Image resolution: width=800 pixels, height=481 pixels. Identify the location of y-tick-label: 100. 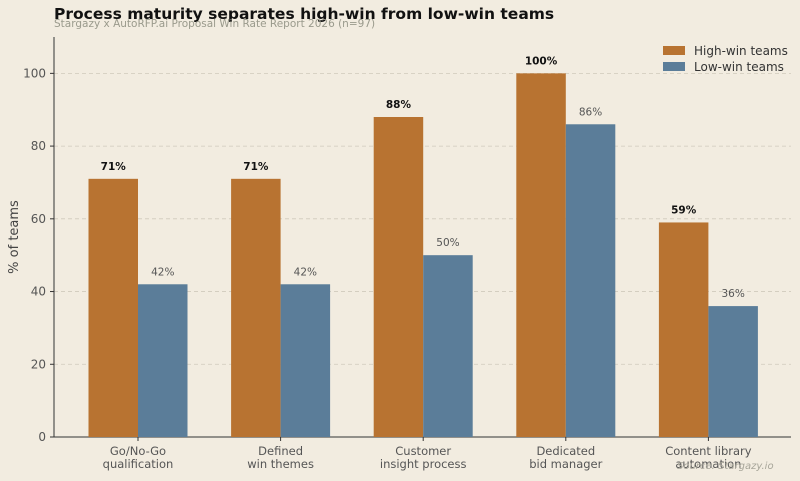
(34, 73).